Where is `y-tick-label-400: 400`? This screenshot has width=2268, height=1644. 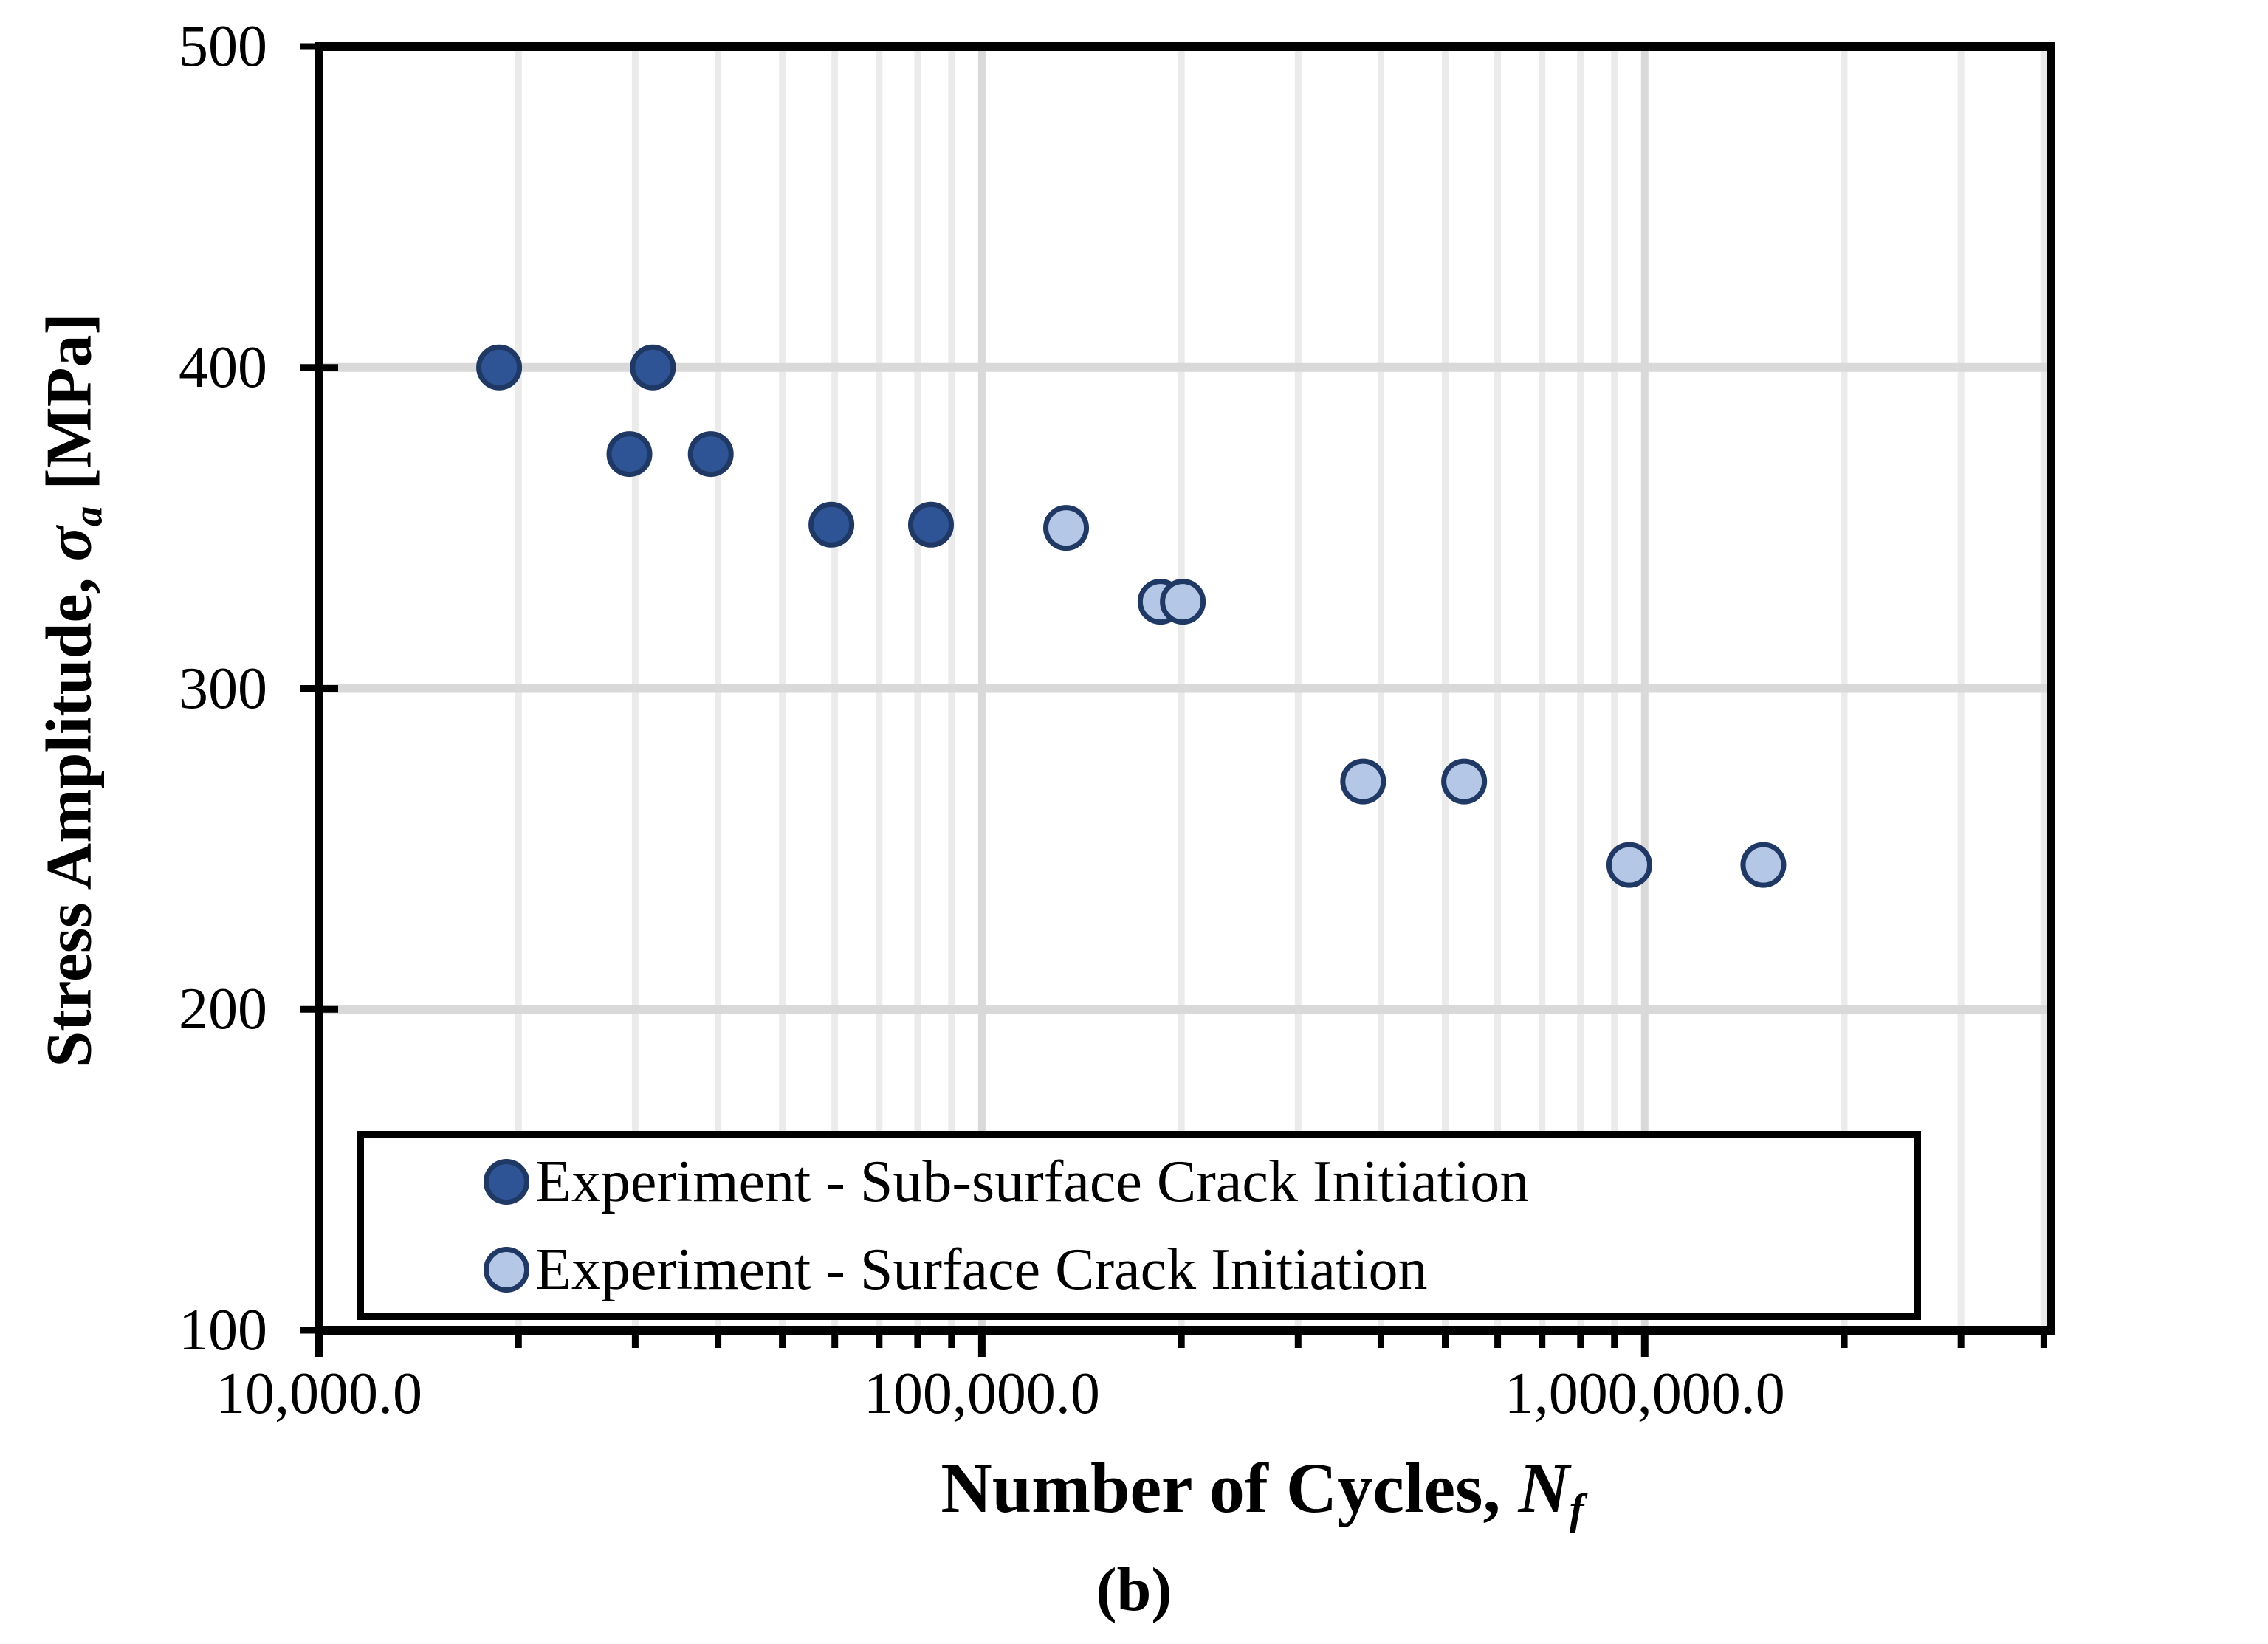 y-tick-label-400: 400 is located at coordinates (223, 367).